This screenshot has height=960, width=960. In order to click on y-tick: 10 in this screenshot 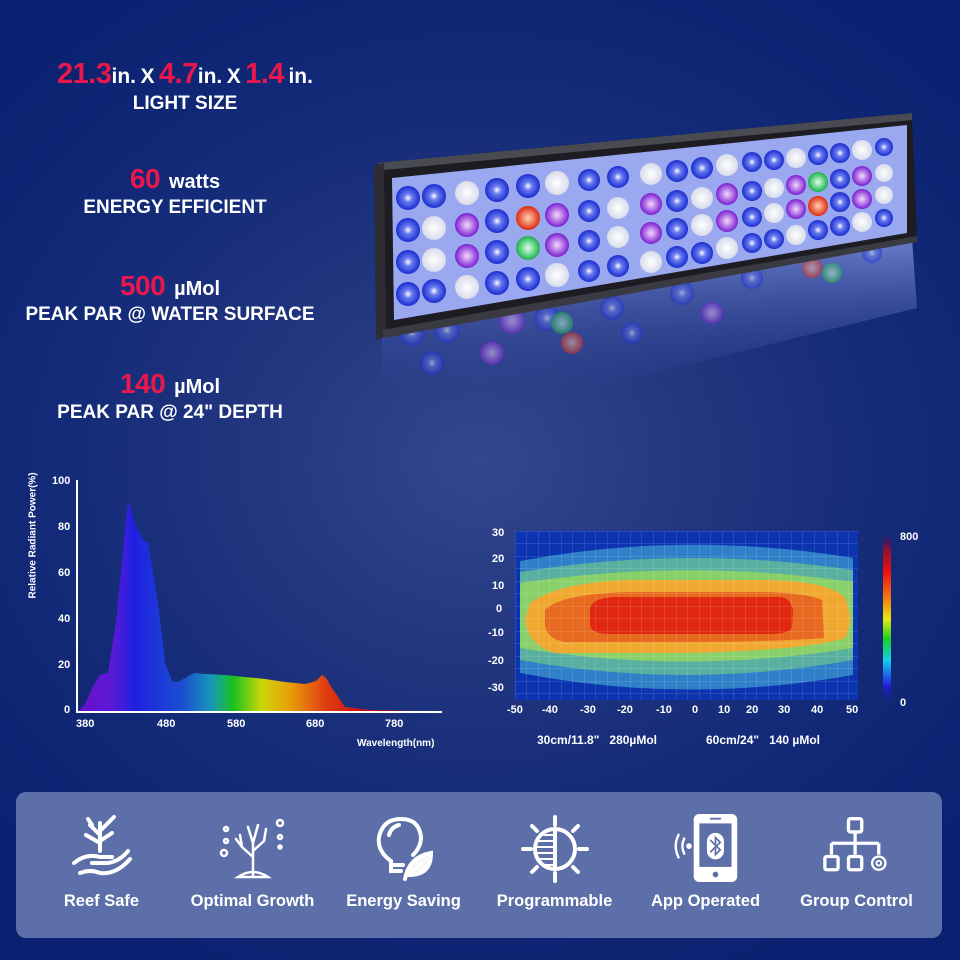, I will do `click(498, 586)`.